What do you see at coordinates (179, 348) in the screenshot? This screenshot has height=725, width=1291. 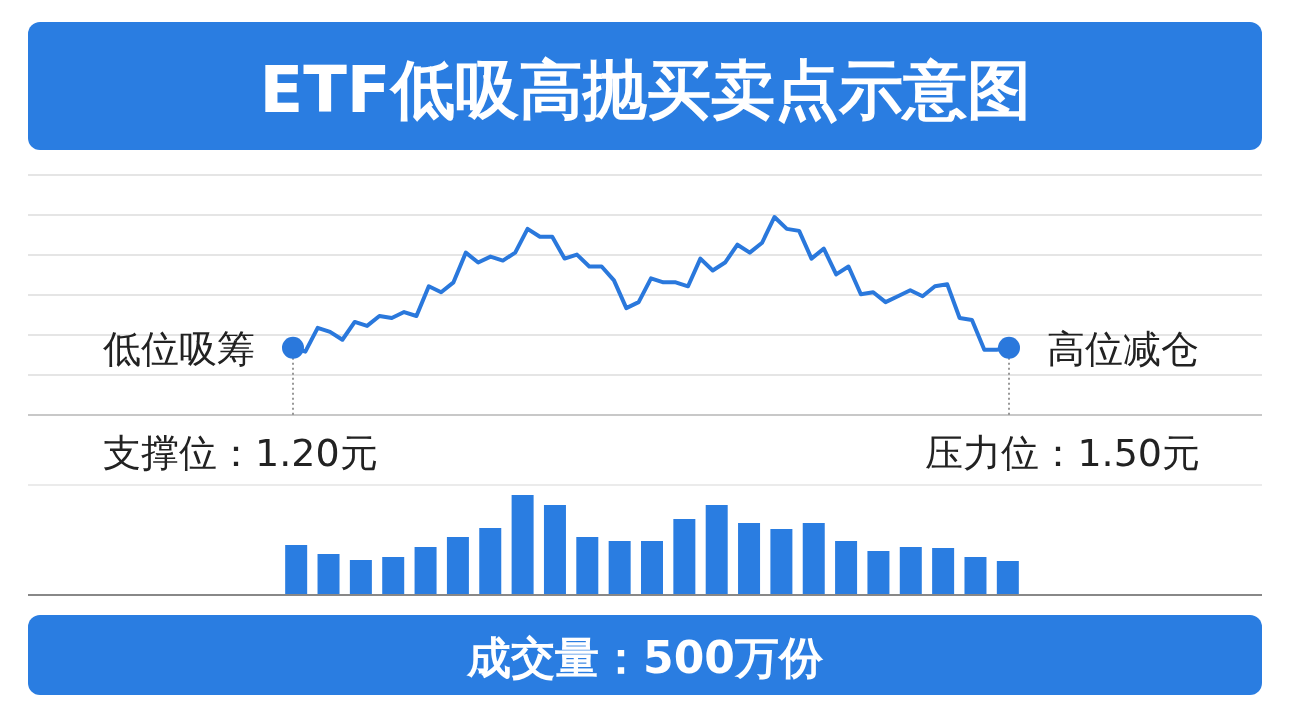 I see `text: 低位吸筹` at bounding box center [179, 348].